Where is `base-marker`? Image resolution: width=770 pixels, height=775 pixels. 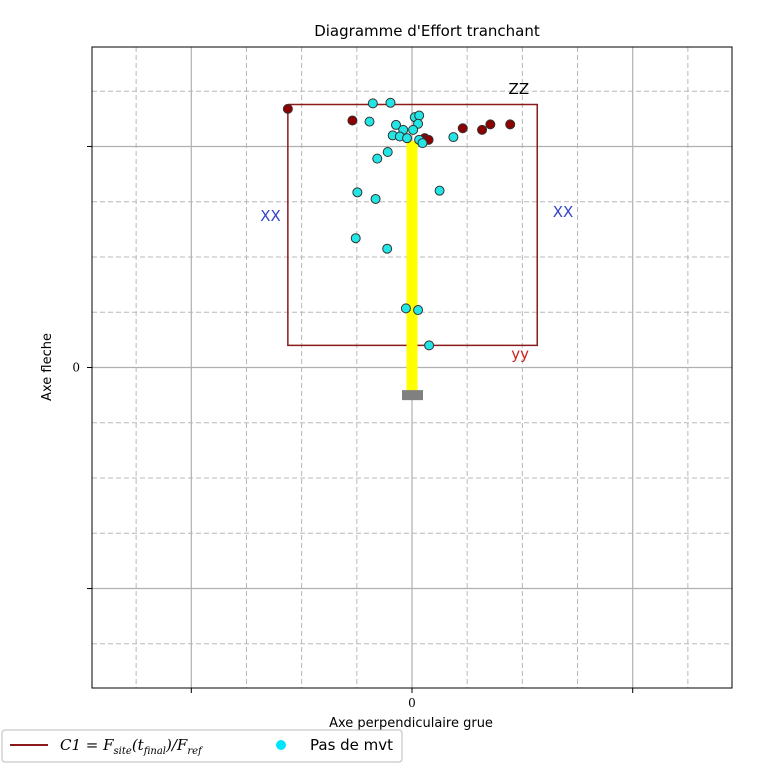 base-marker is located at coordinates (412, 395).